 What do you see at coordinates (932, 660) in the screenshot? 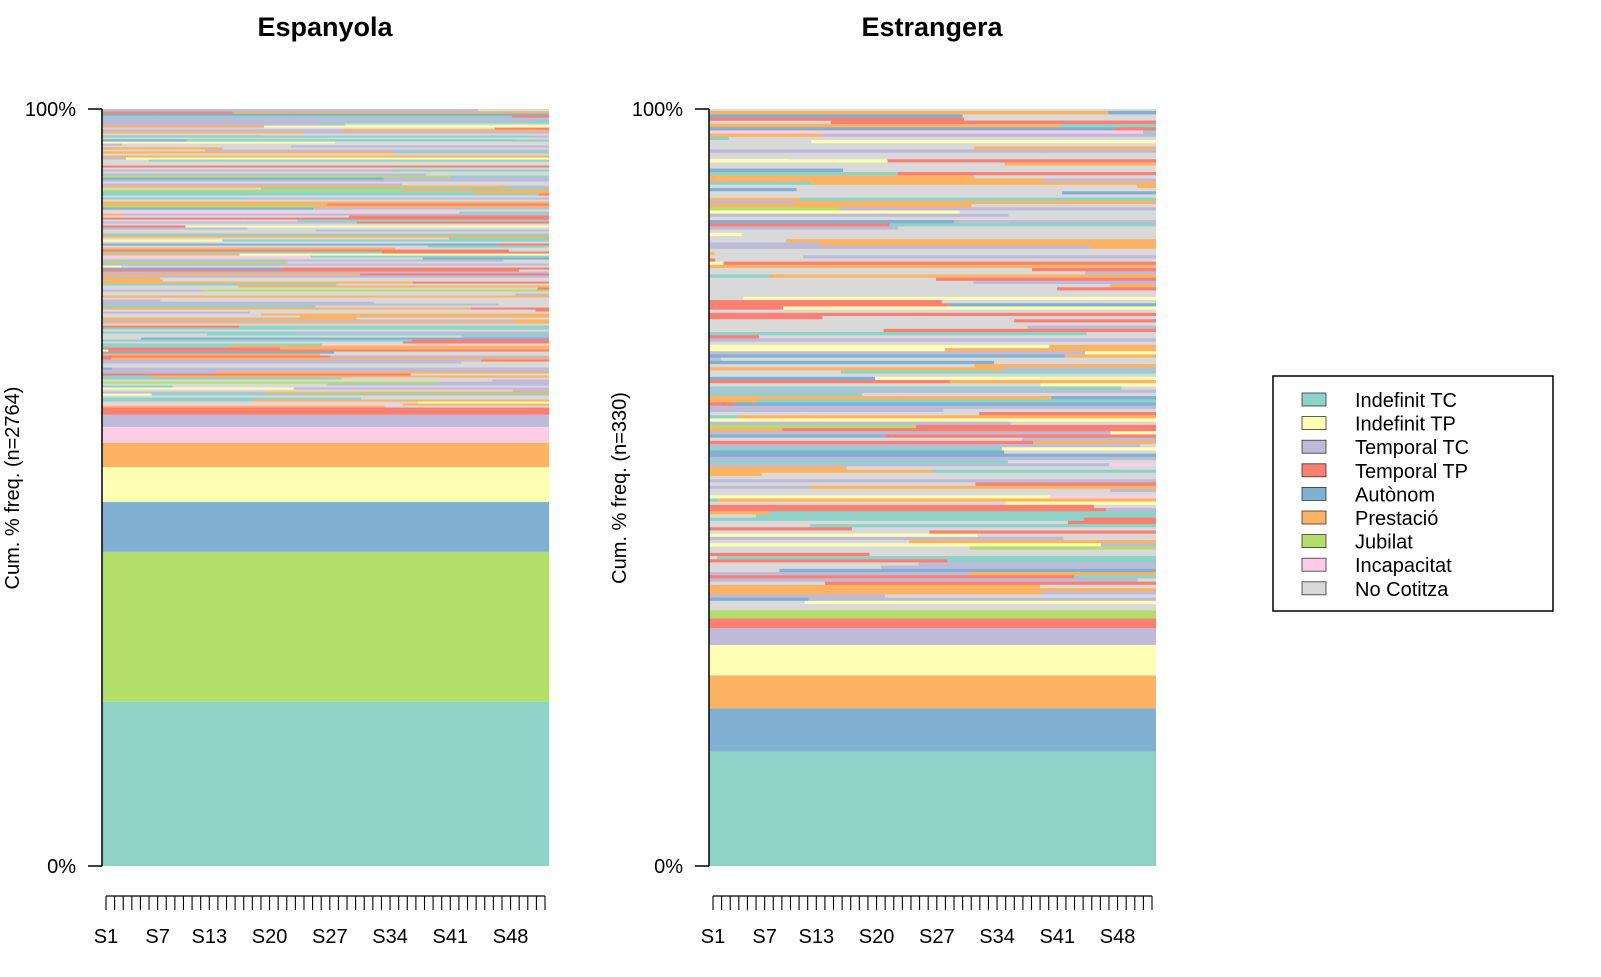
I see `band-indefinit-tp` at bounding box center [932, 660].